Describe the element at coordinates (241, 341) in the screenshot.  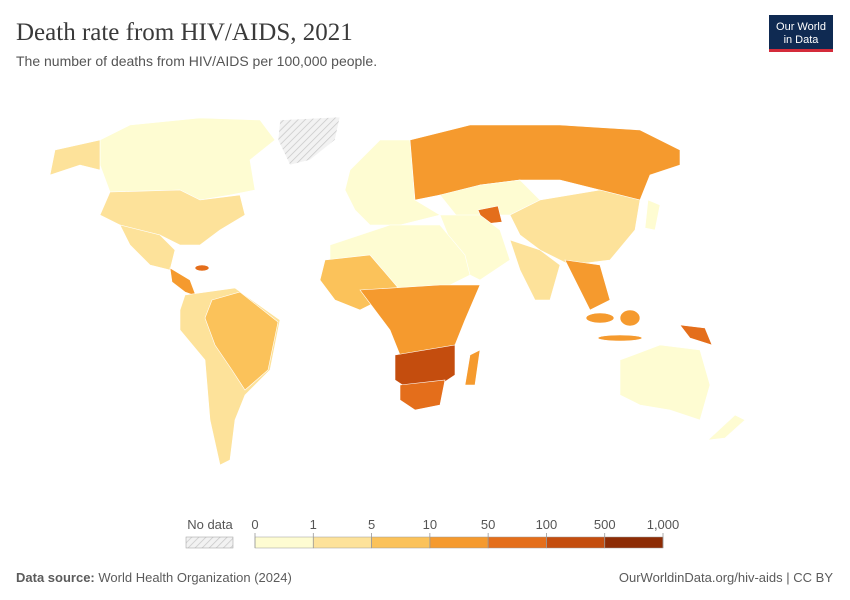
I see `brazil` at that location.